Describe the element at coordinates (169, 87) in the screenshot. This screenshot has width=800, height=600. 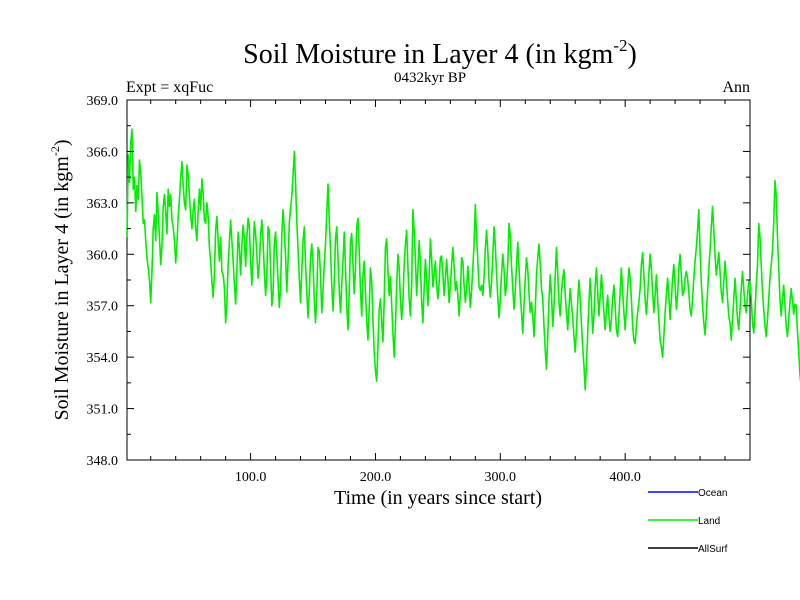
I see `experiment-label: Expt = xqFuc` at that location.